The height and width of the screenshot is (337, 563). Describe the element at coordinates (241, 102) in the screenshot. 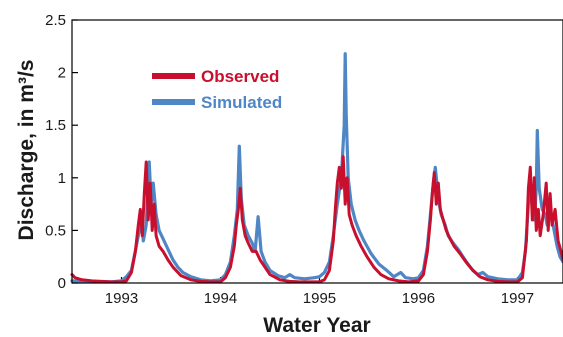

I see `legend-label-simulated: Simulated` at that location.